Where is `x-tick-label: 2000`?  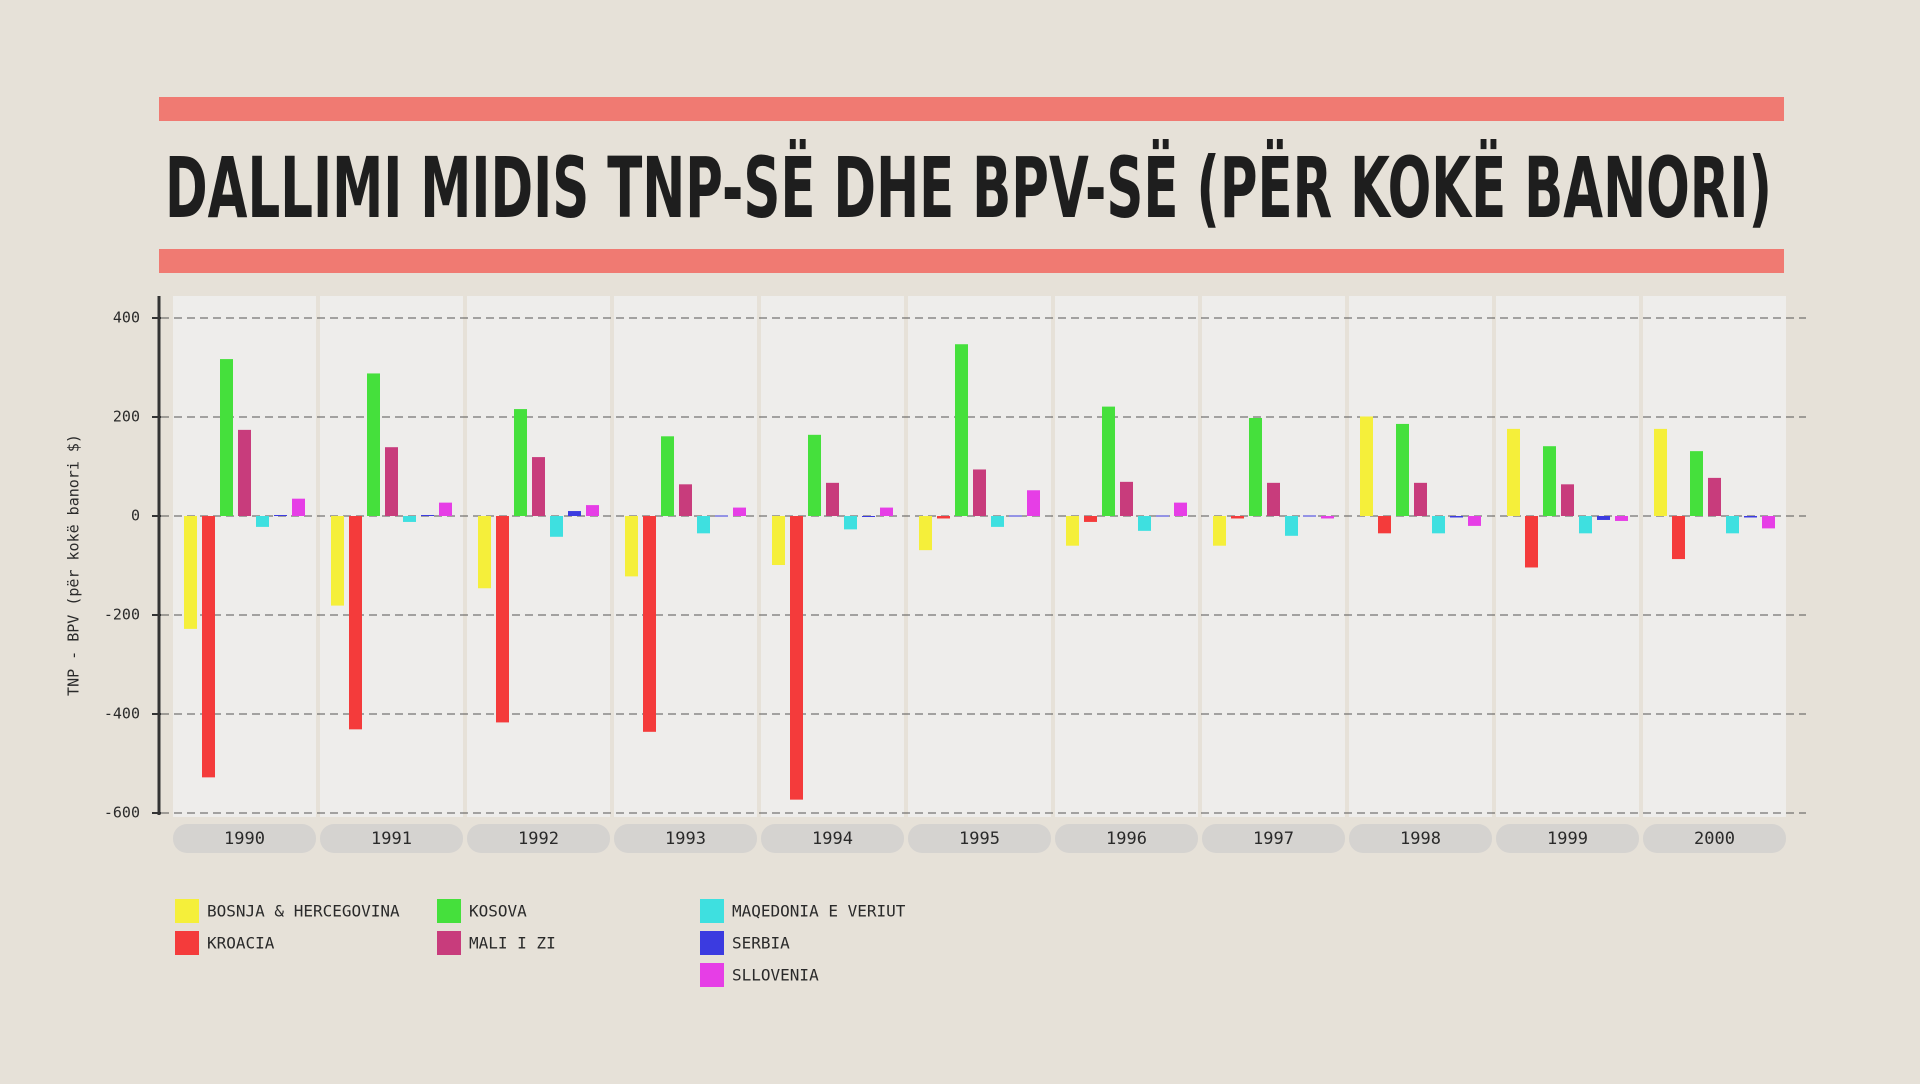
x-tick-label: 2000 is located at coordinates (1714, 839).